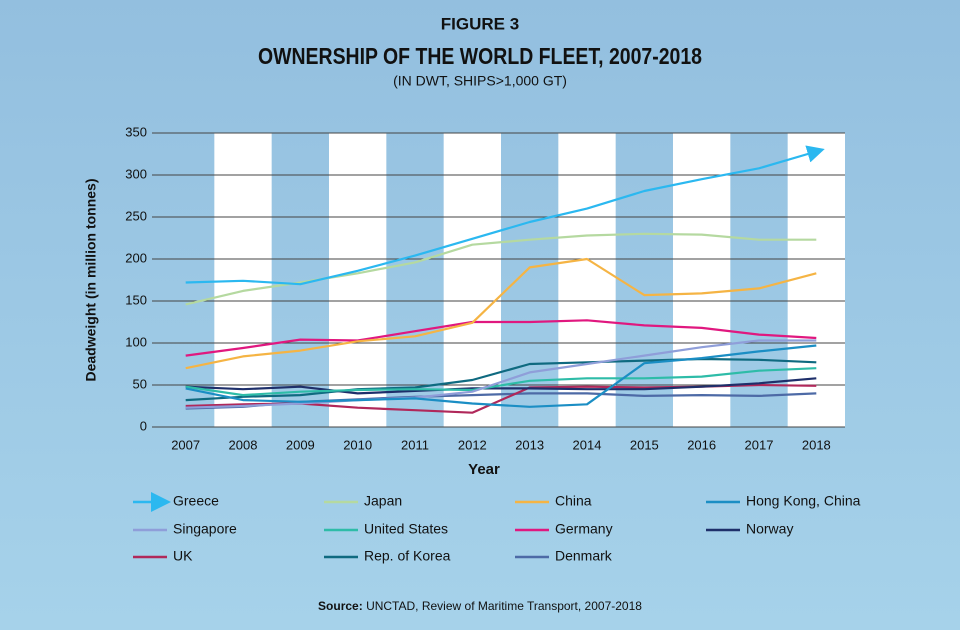  I want to click on x-tick-label: 2007, so click(185, 444).